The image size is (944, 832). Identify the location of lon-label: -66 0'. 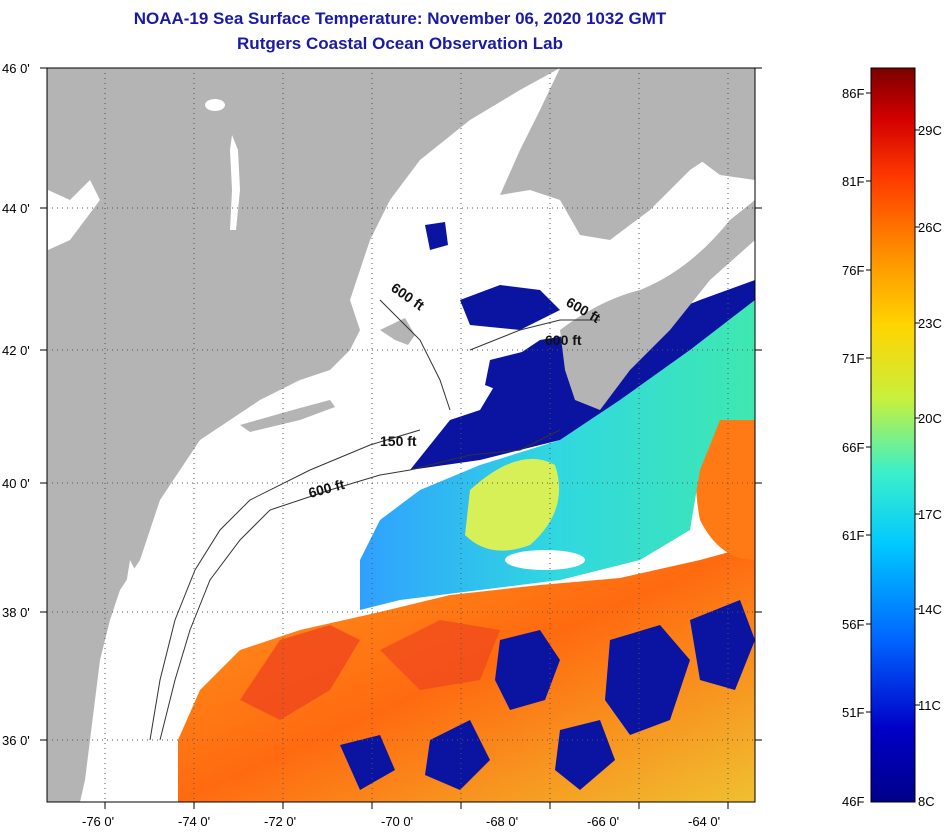
(603, 821).